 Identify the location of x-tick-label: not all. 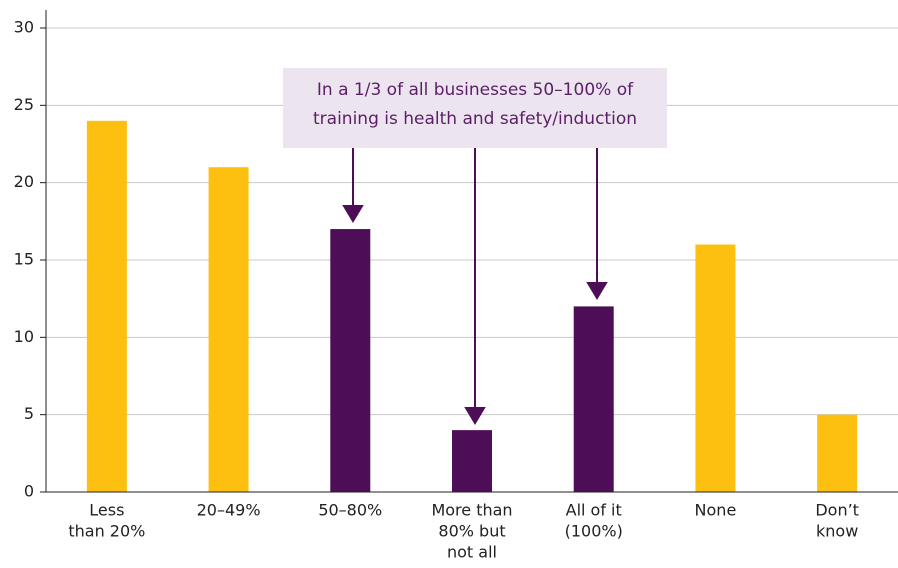
(472, 552).